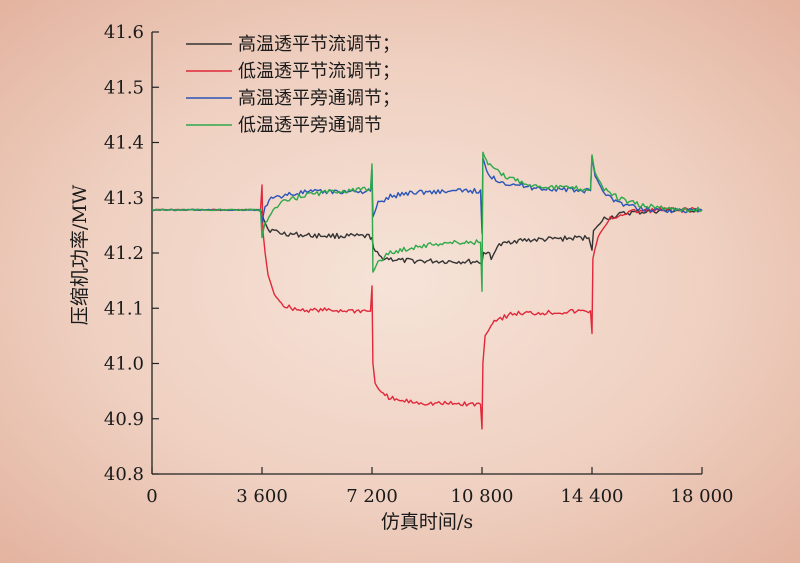 The height and width of the screenshot is (563, 800). I want to click on x-tick-label: 3 600, so click(262, 496).